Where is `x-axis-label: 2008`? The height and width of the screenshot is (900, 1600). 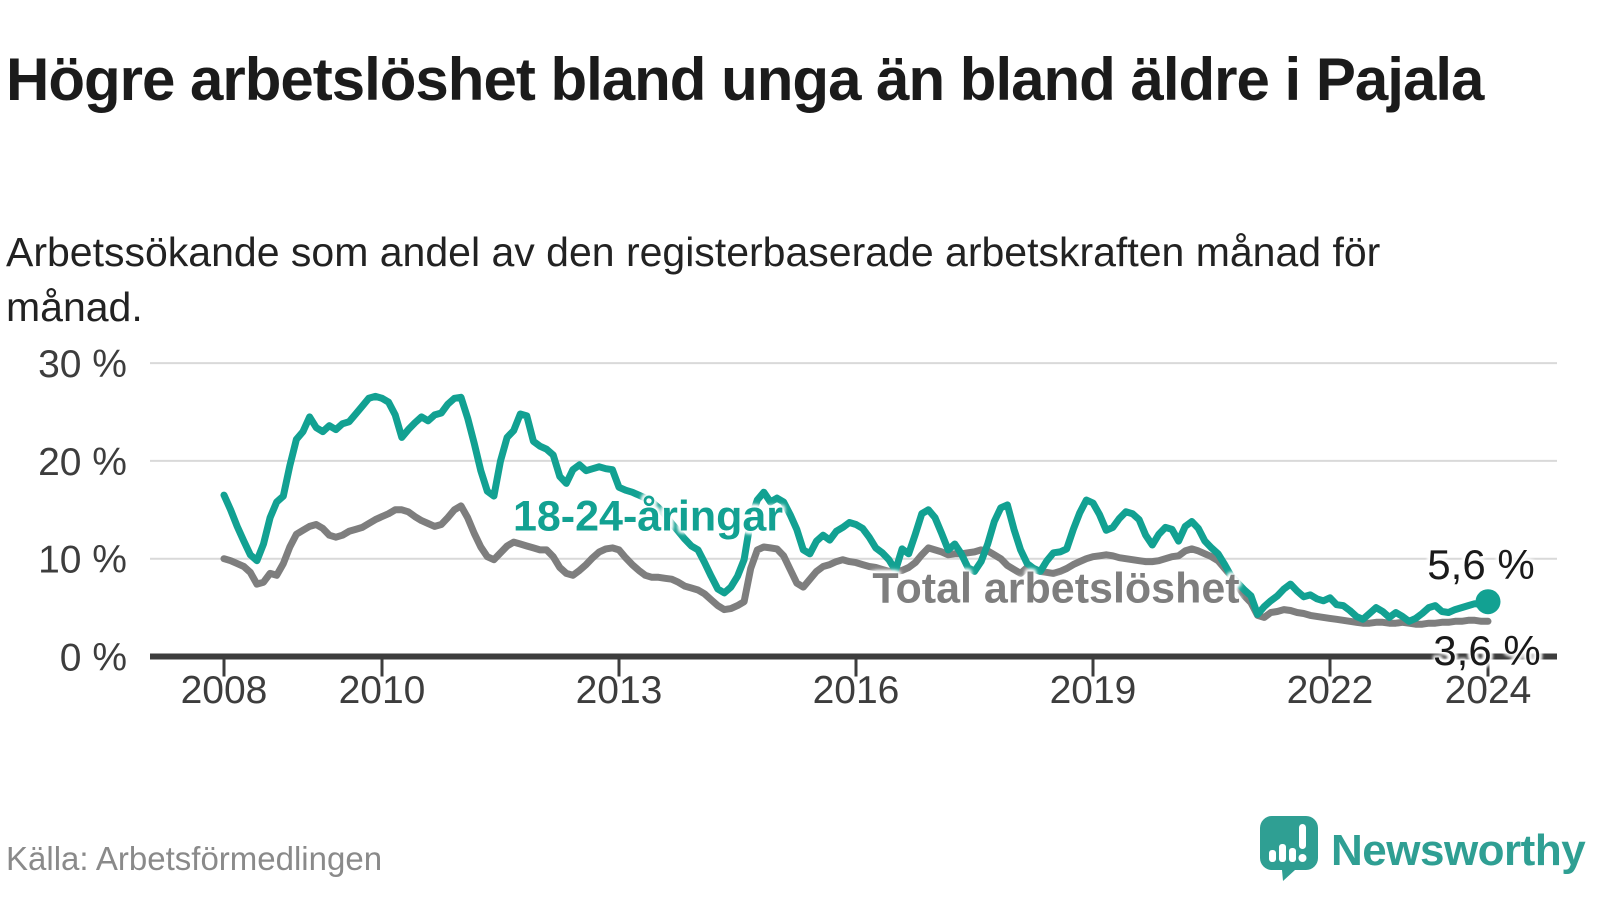 x-axis-label: 2008 is located at coordinates (224, 690).